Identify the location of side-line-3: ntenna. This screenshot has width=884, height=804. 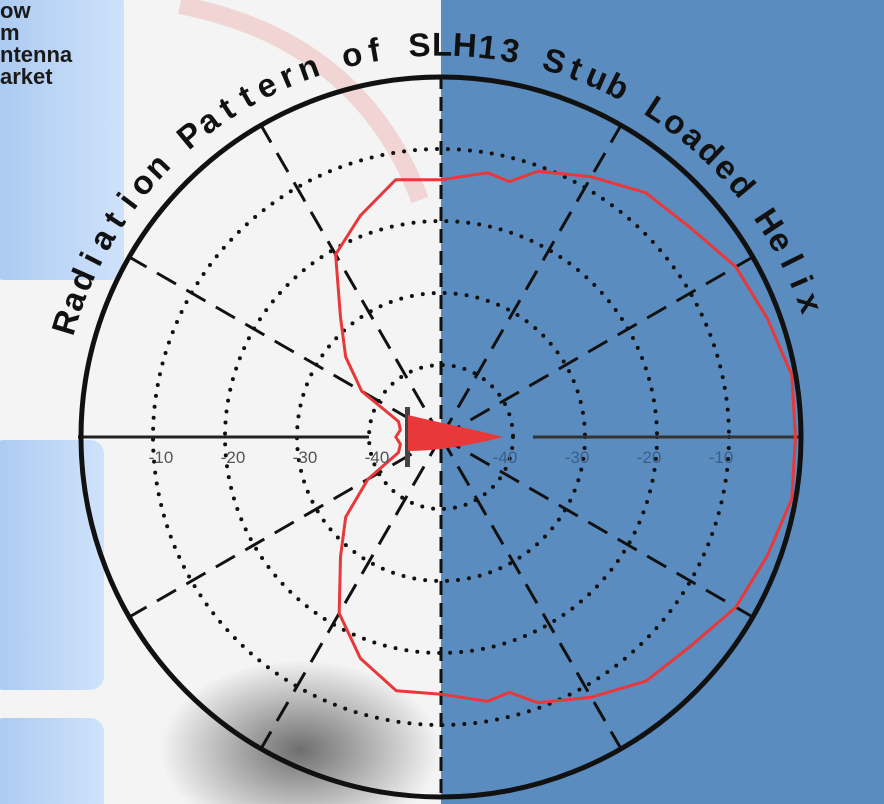
(36, 54).